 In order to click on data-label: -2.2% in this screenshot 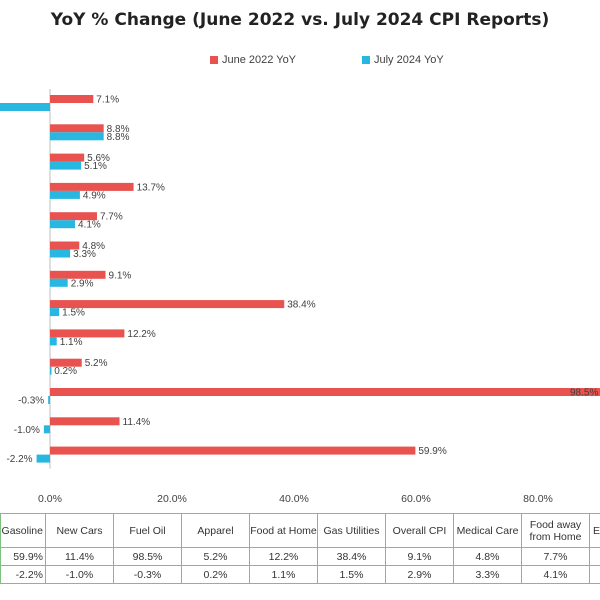, I will do `click(19, 459)`.